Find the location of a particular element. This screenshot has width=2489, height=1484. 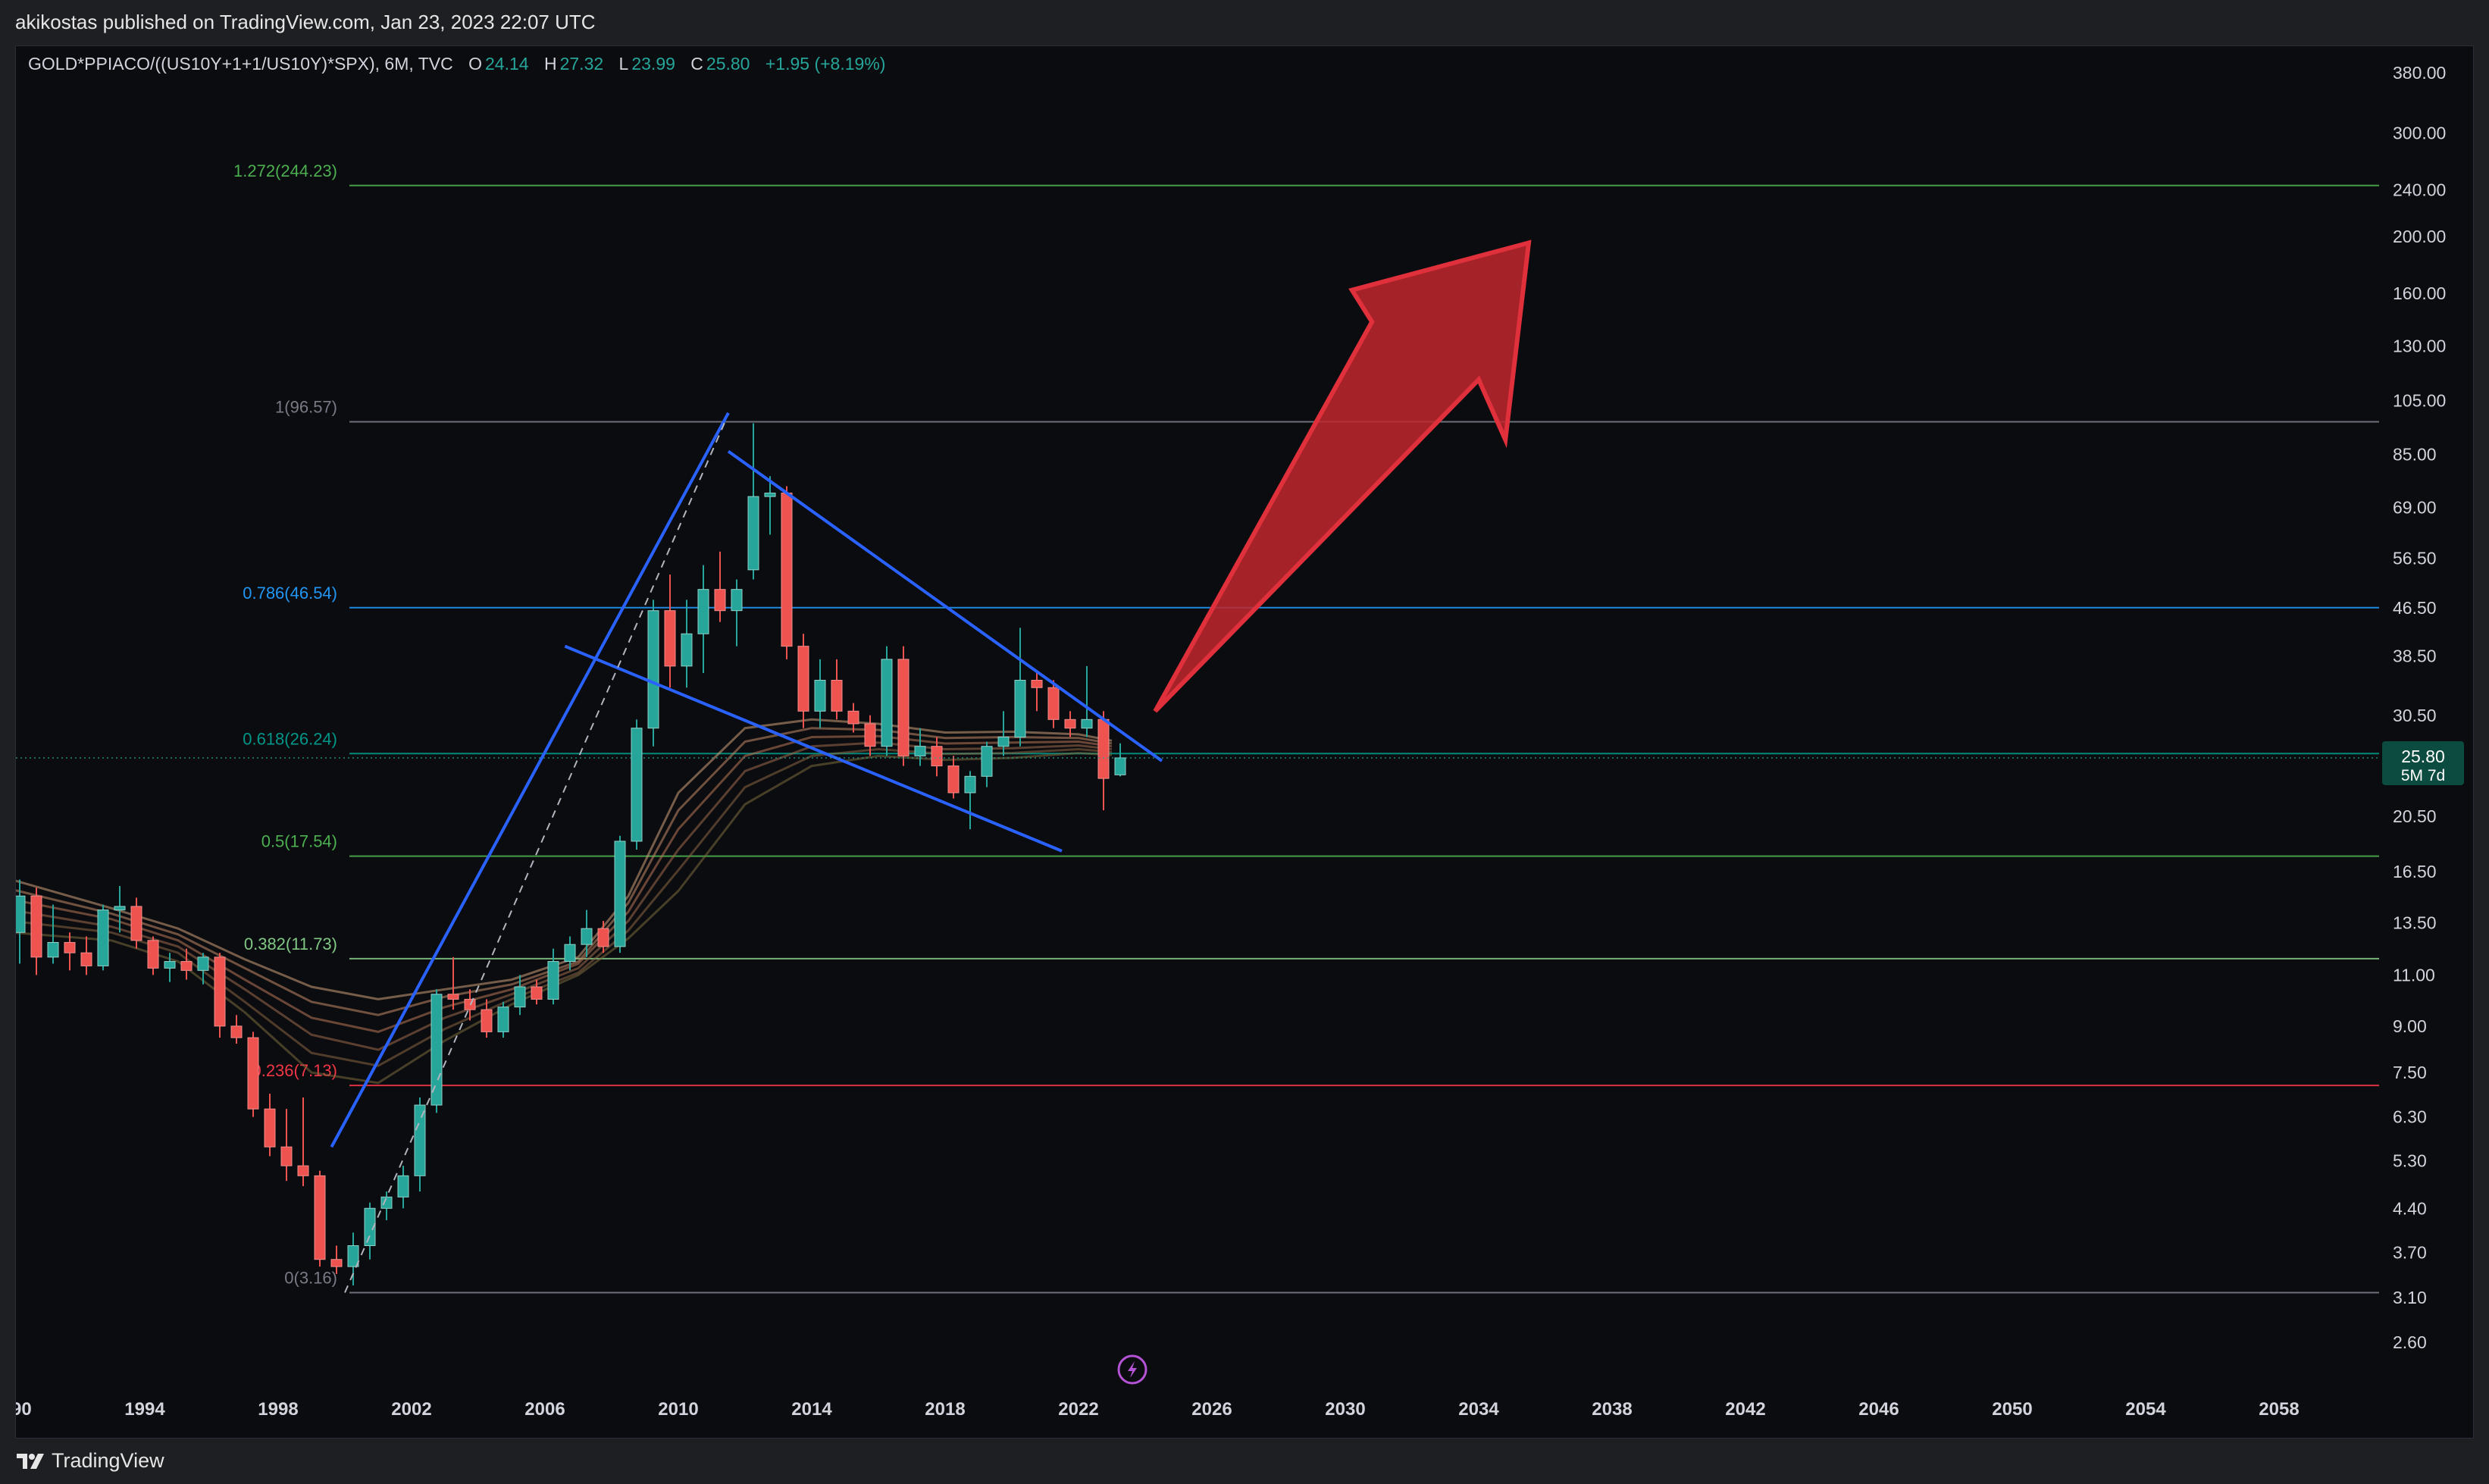

fib-level-label: 0.618(26.24) is located at coordinates (290, 738).